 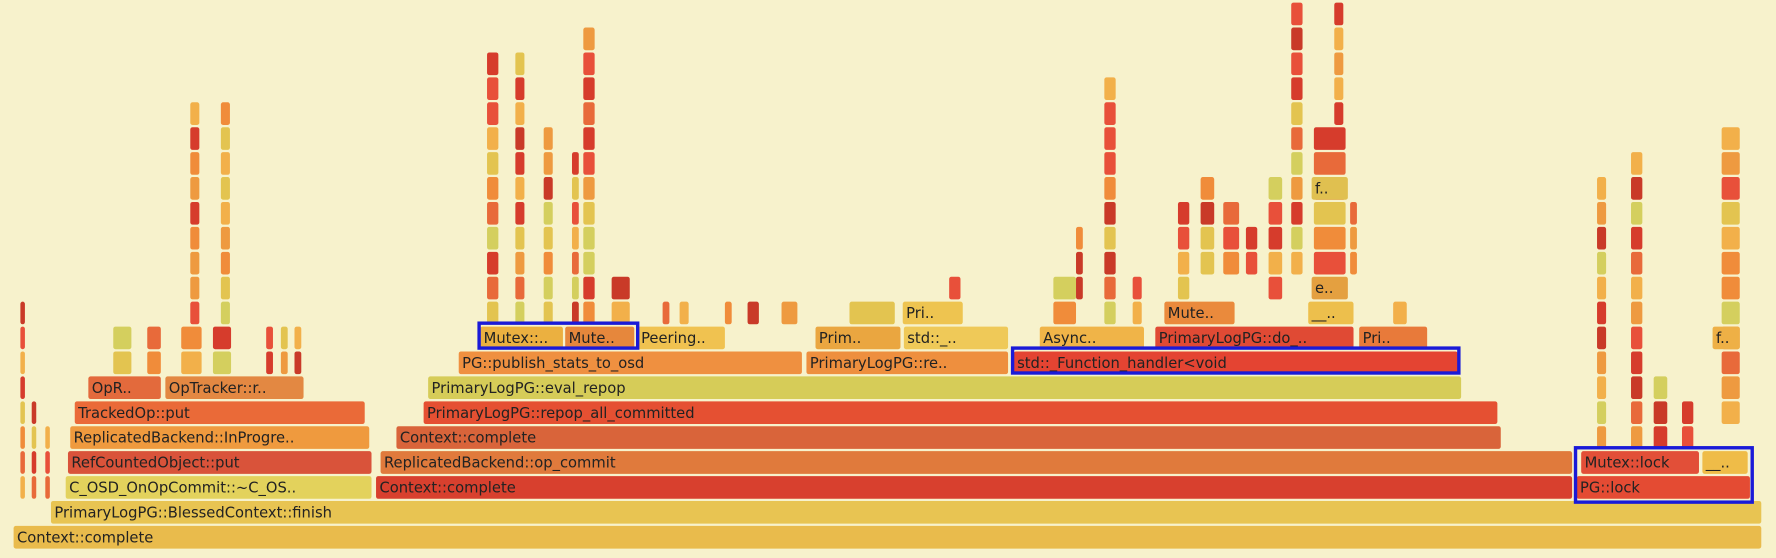 What do you see at coordinates (840, 338) in the screenshot?
I see `frame-label: Prim..` at bounding box center [840, 338].